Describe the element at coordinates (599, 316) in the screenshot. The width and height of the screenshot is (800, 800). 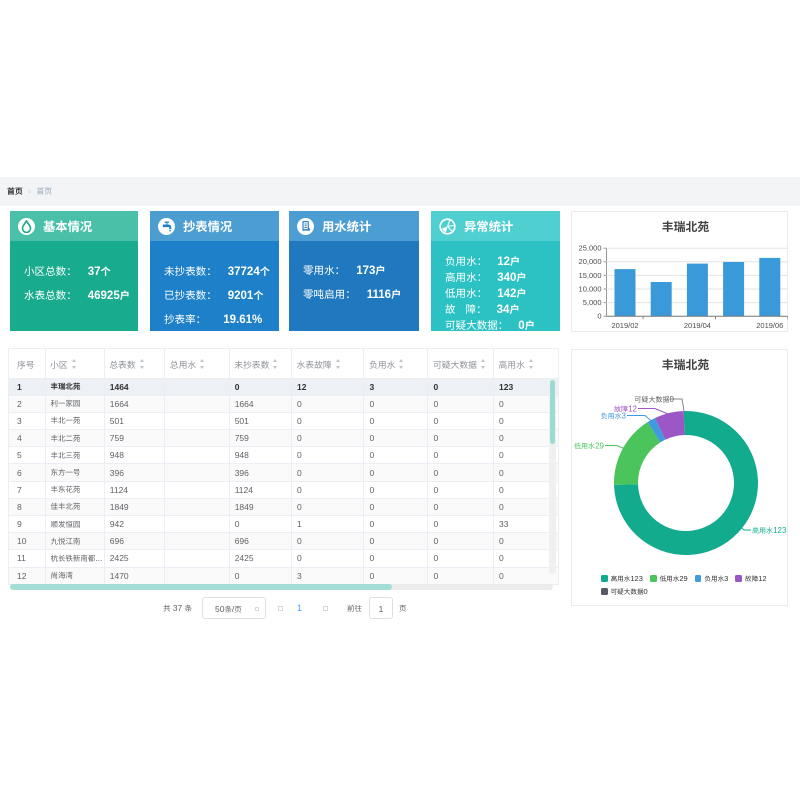
I see `svg-text: 0` at that location.